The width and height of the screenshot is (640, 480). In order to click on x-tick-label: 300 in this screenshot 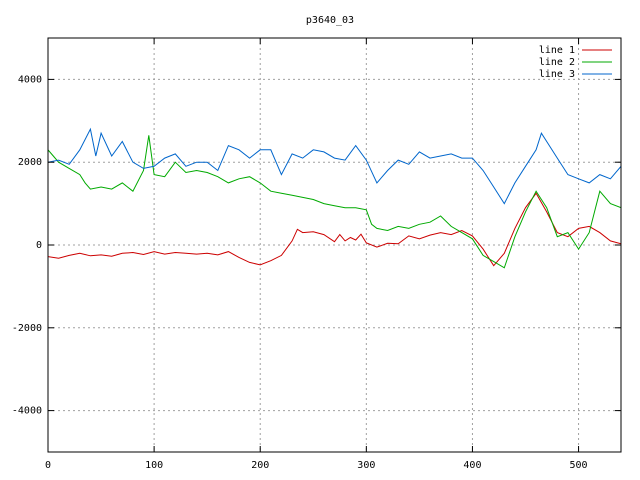, I will do `click(366, 465)`.